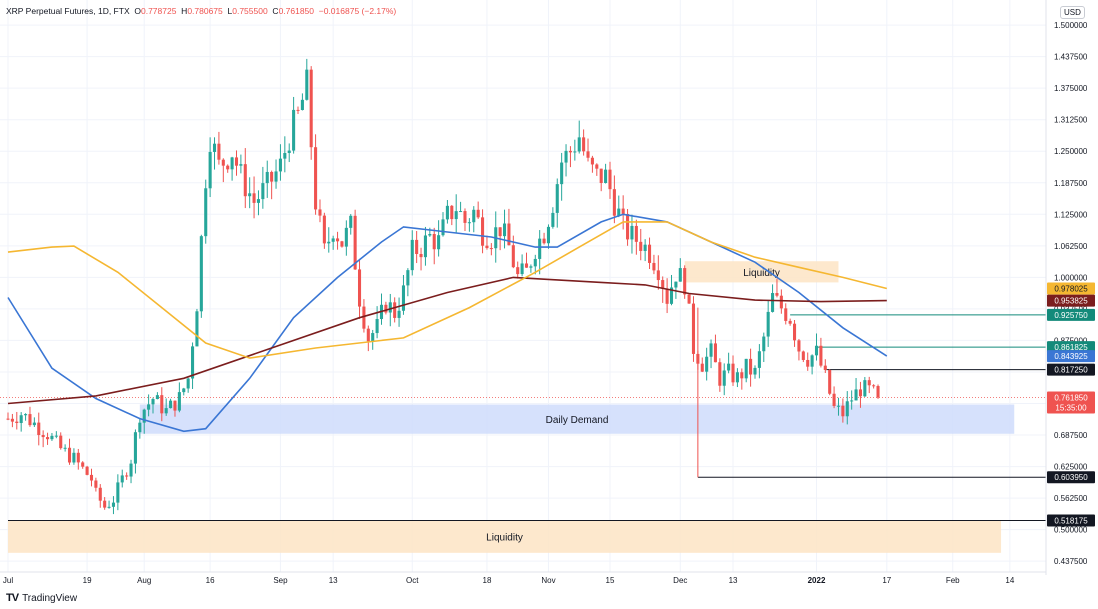 The height and width of the screenshot is (609, 1098). I want to click on low-label: L, so click(230, 11).